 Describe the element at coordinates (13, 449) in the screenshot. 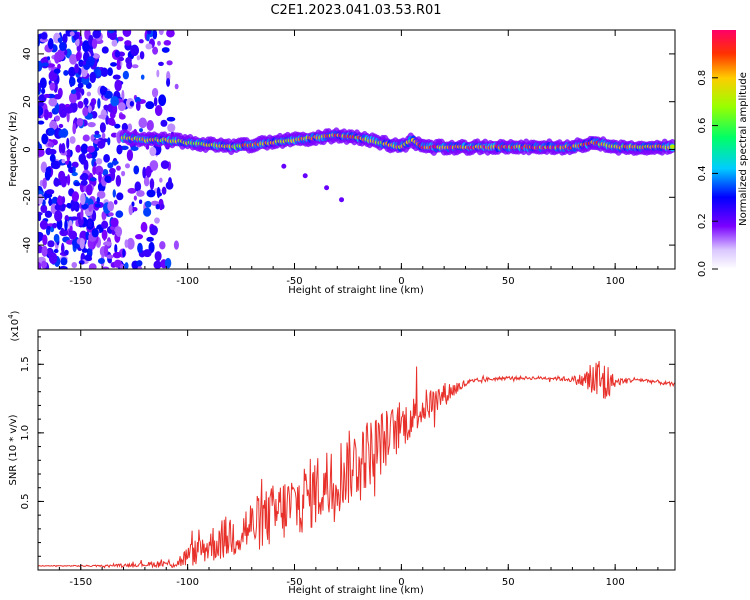

I see `snr-y-label: SNR (10 * v/v)` at that location.